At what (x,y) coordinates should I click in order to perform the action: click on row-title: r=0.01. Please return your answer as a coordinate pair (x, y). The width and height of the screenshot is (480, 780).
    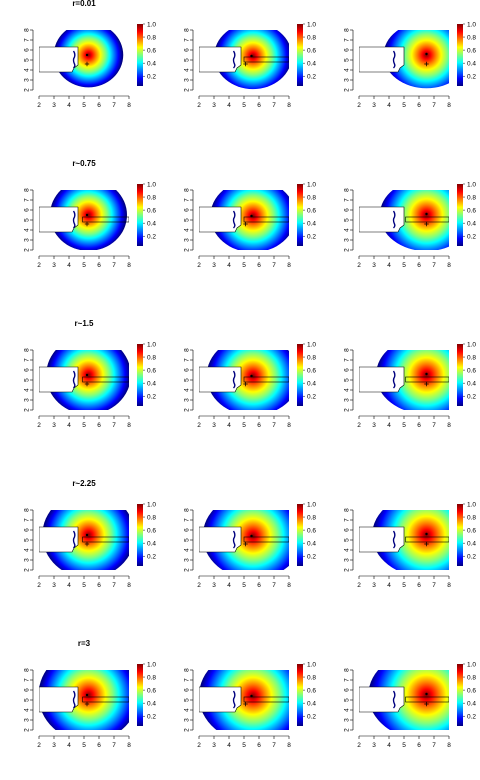
    Looking at the image, I should click on (84, 4).